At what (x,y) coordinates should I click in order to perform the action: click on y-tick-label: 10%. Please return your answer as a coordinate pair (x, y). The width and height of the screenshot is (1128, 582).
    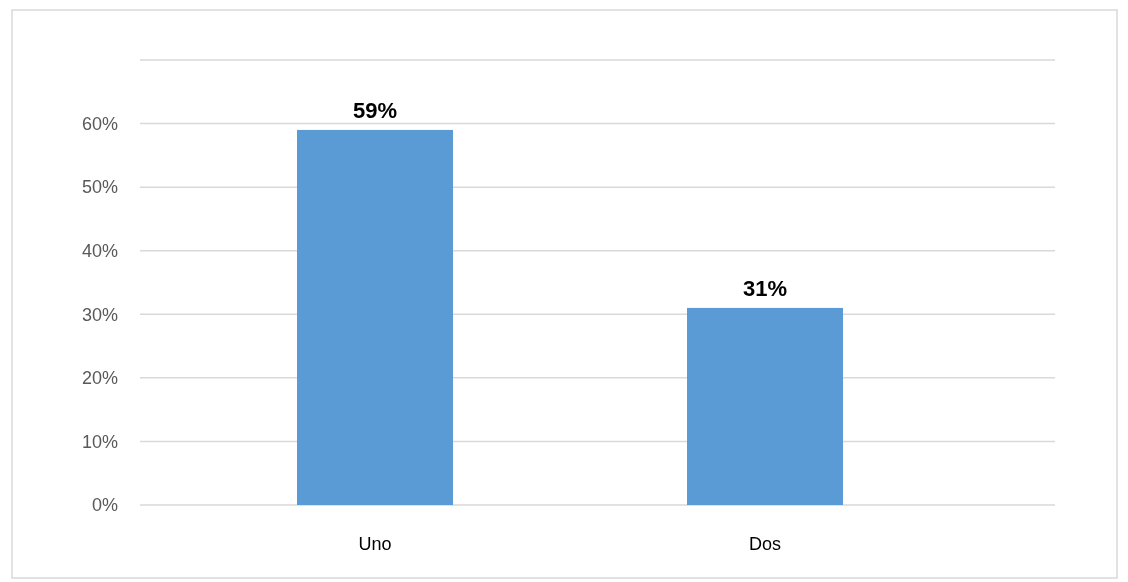
    Looking at the image, I should click on (99, 441).